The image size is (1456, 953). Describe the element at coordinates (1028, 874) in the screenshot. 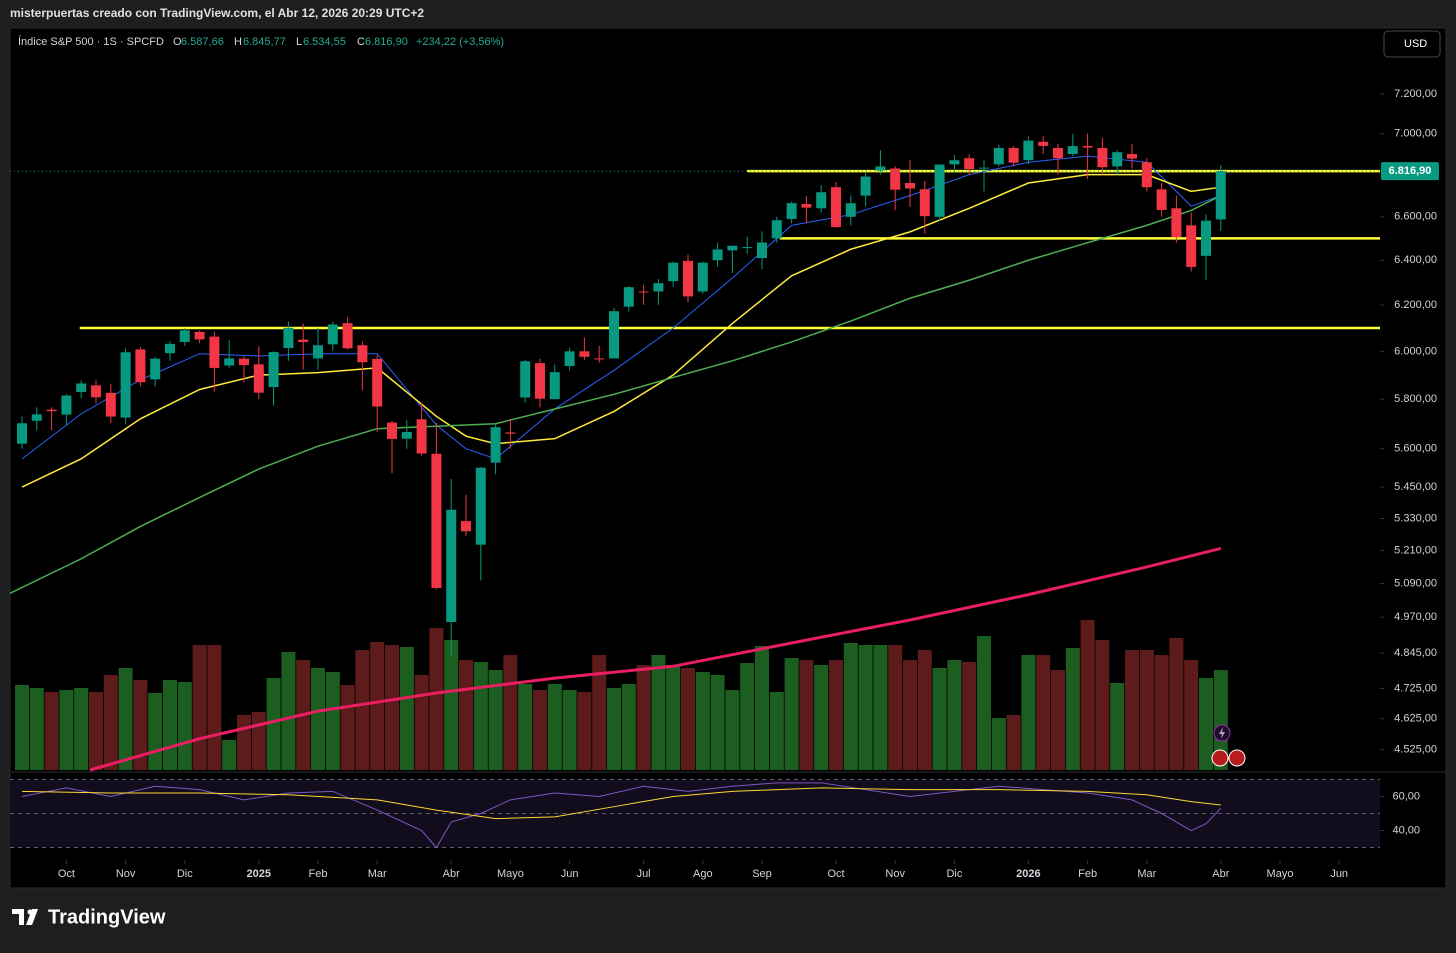

I see `x-tick-label: 2026` at that location.